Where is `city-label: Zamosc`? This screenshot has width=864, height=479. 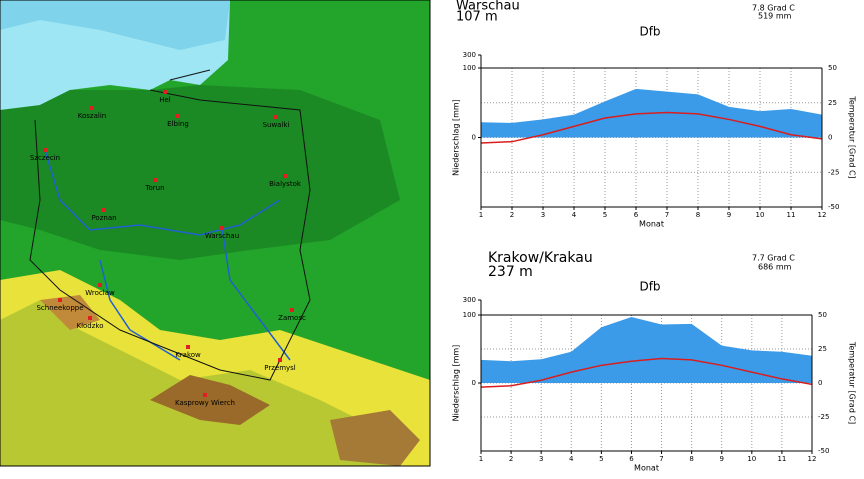 city-label: Zamosc is located at coordinates (292, 318).